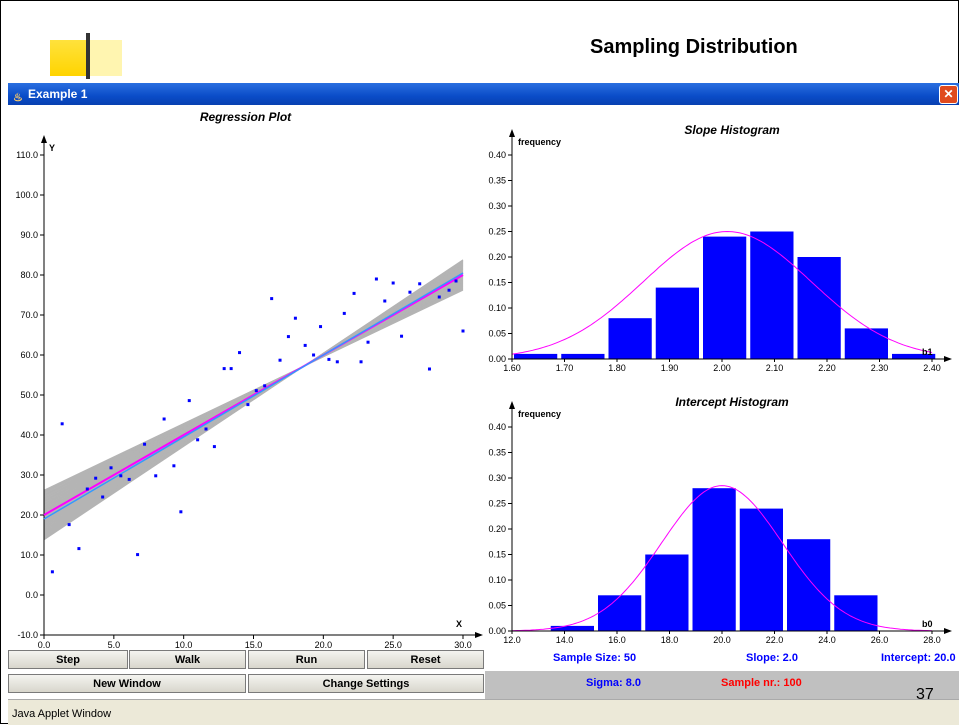  Describe the element at coordinates (497, 606) in the screenshot. I see `intercept-histogram-y-tick-label: 0.05` at that location.